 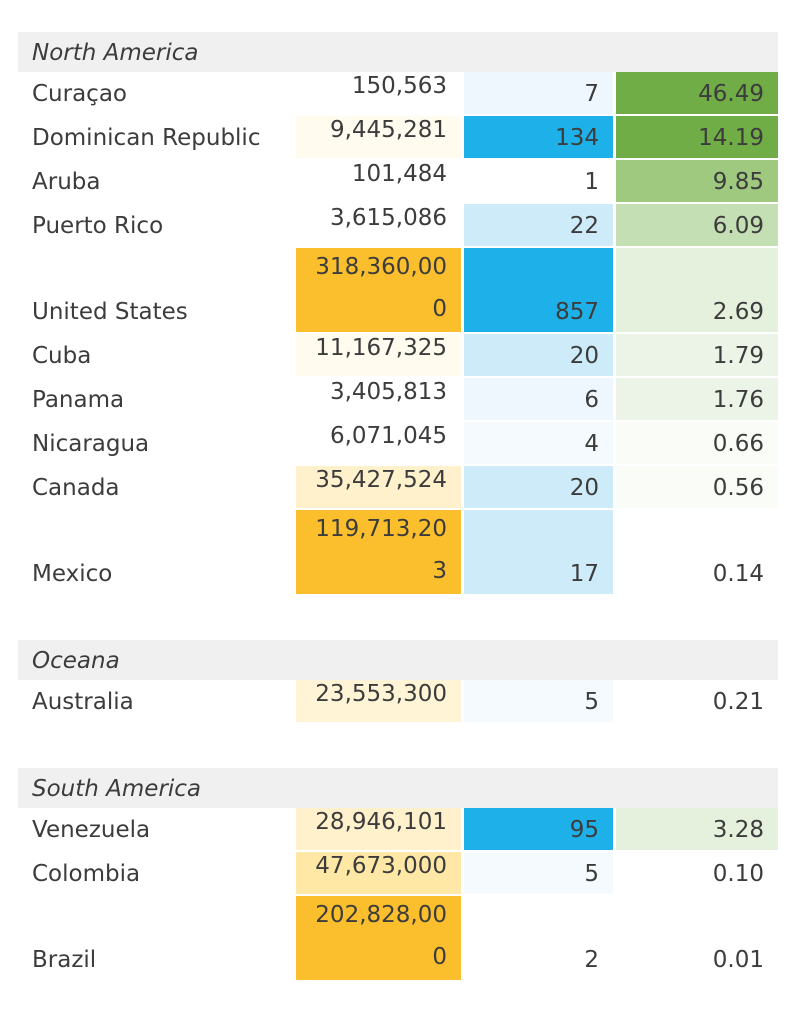 I want to click on count-cell: 6, so click(x=540, y=400).